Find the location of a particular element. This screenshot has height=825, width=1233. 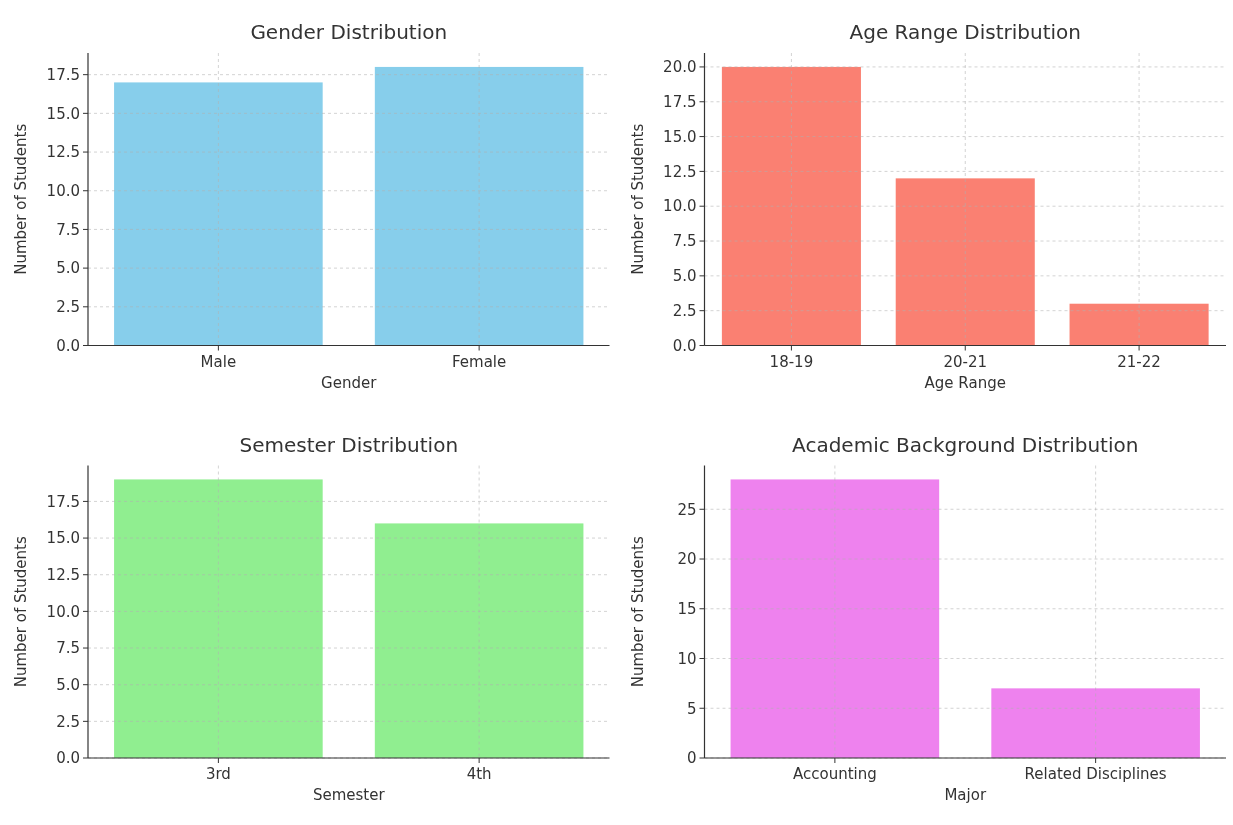

y-tick-label: 25 is located at coordinates (687, 509).